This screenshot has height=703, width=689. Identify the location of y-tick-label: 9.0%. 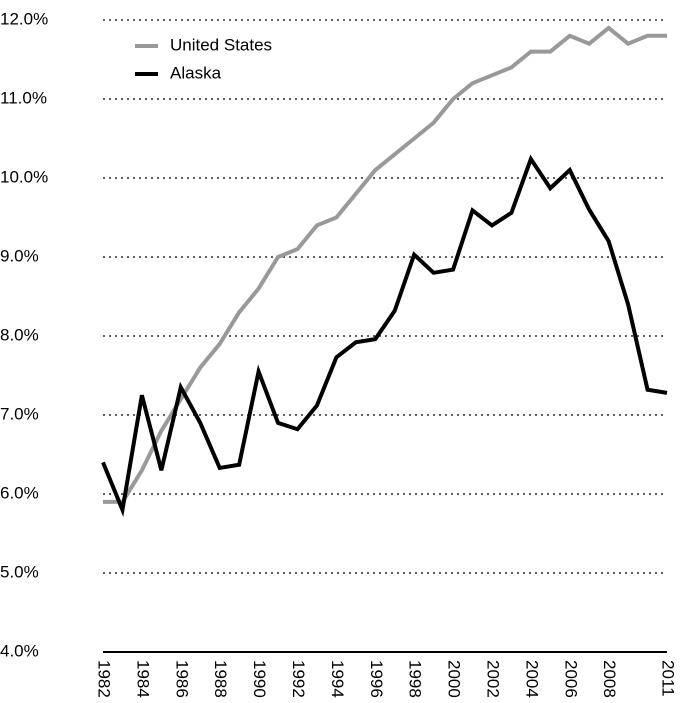
(19, 255).